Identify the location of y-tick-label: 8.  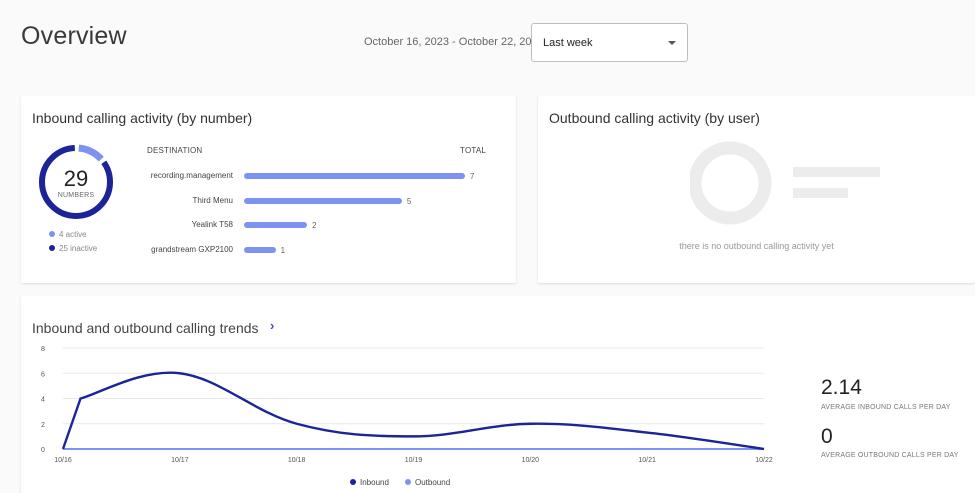
(43, 349).